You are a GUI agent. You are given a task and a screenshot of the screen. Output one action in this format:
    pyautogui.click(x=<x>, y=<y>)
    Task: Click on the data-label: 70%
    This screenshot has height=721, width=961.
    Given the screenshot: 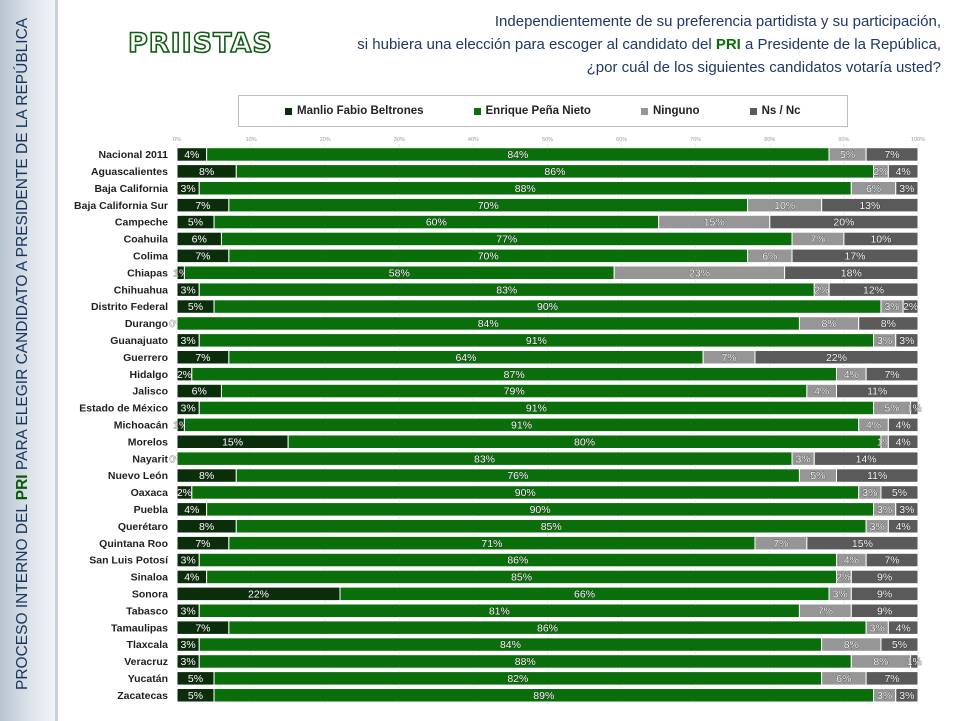 What is the action you would take?
    pyautogui.click(x=488, y=256)
    